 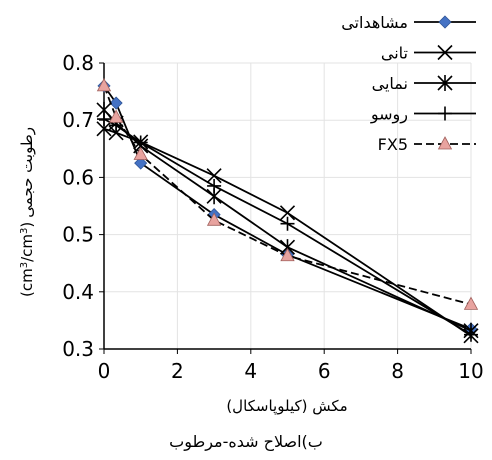 I want to click on x-tick-label: 2, so click(x=177, y=371).